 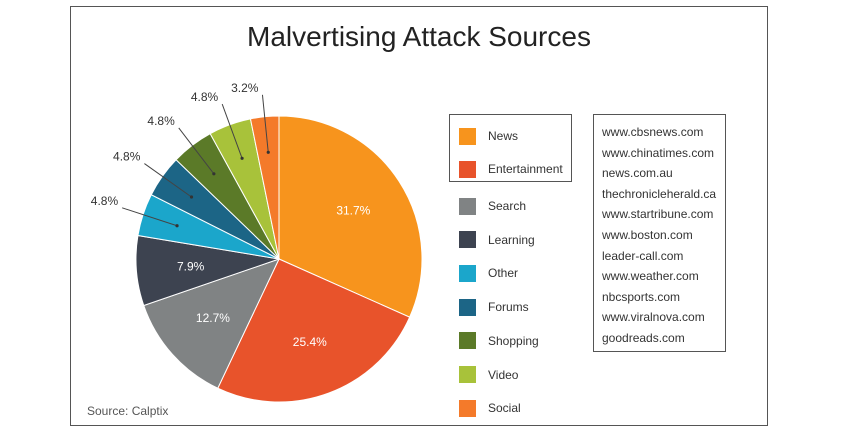 I want to click on leader-dot-other, so click(x=177, y=226).